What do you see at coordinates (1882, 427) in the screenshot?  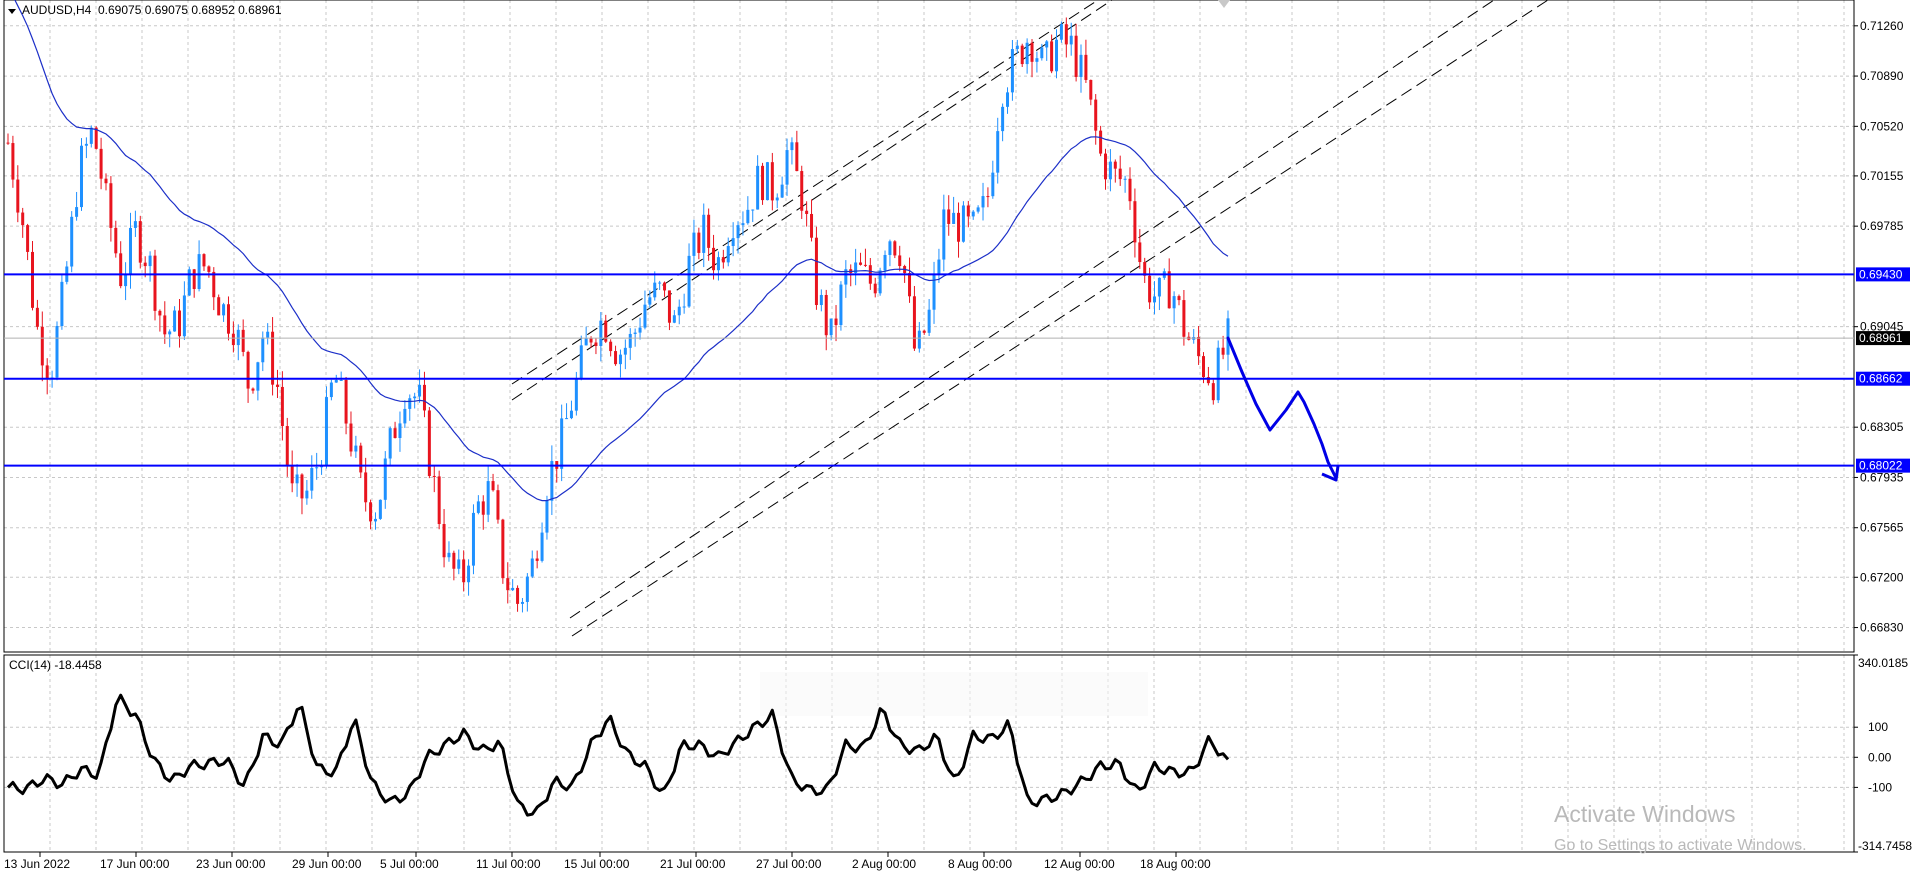 I see `price-tick-label: 0.68305` at bounding box center [1882, 427].